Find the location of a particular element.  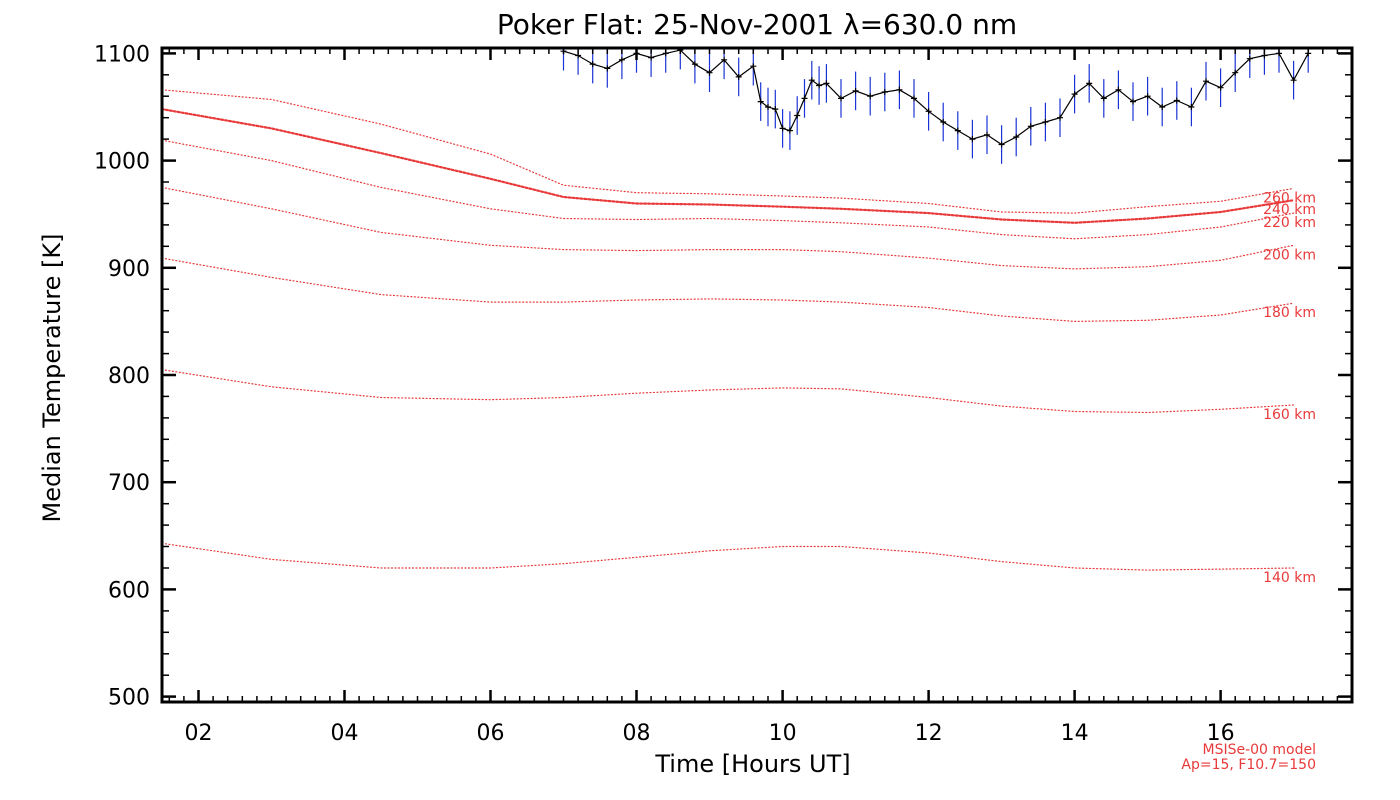

model-curve-160-km is located at coordinates (728, 391).